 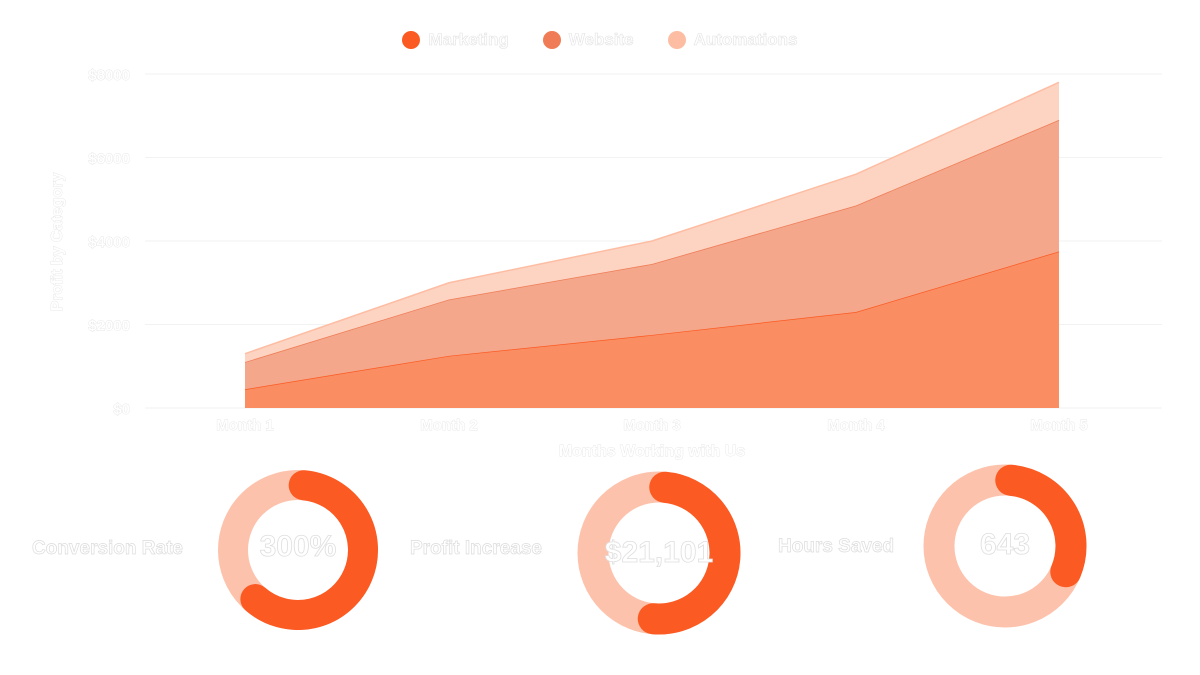 I want to click on x-tick-label: Month 4, so click(x=856, y=425).